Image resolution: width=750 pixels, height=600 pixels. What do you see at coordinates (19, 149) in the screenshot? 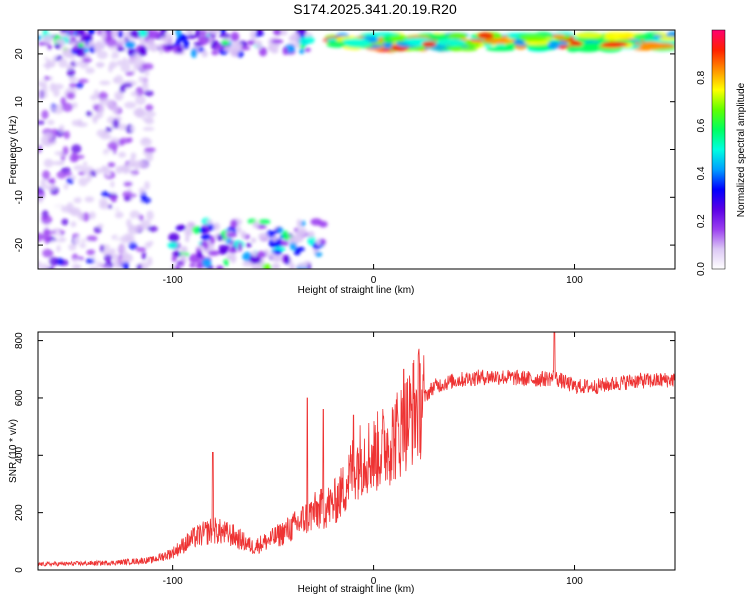
I see `spectrogram-ytick-label: 0` at bounding box center [19, 149].